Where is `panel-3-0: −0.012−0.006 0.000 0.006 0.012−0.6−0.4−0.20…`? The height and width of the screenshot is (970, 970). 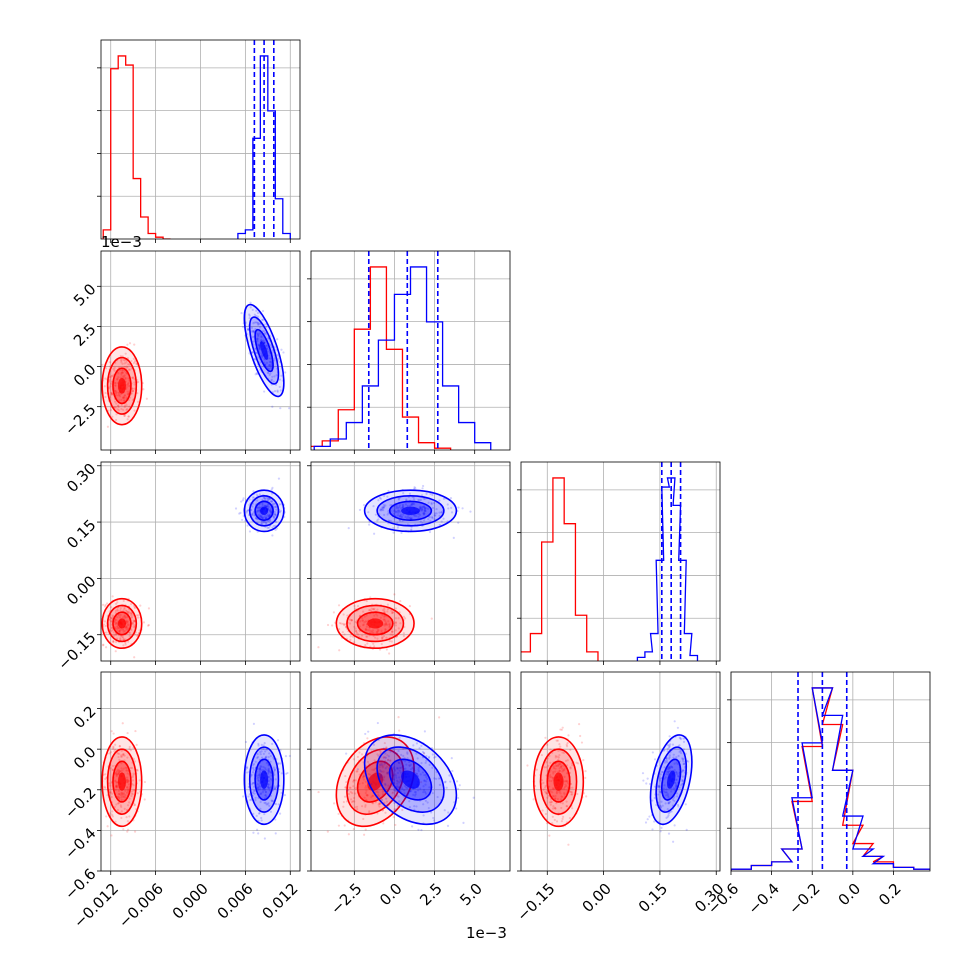
panel-3-0: −0.012−0.006 0.000 0.006 0.012−0.6−0.4−0.20… is located at coordinates (181, 801).